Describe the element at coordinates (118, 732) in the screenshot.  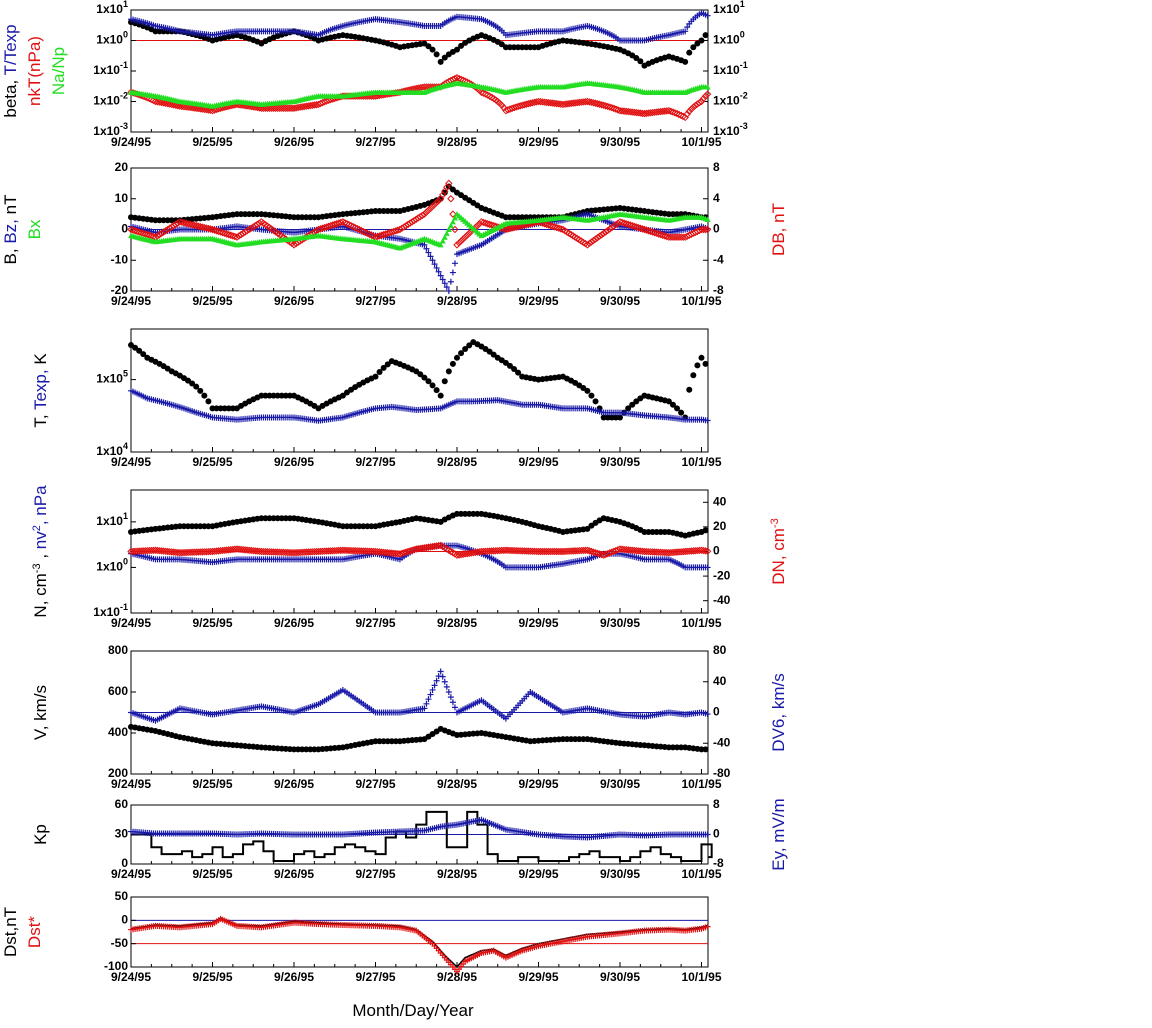
I see `y-tick-label: 400` at that location.